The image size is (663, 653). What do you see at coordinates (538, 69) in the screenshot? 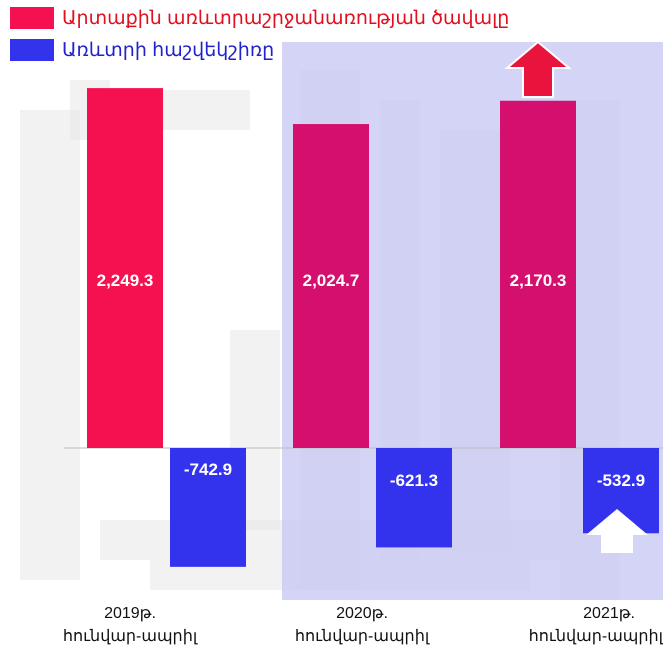
I see `up-arrow-icon` at bounding box center [538, 69].